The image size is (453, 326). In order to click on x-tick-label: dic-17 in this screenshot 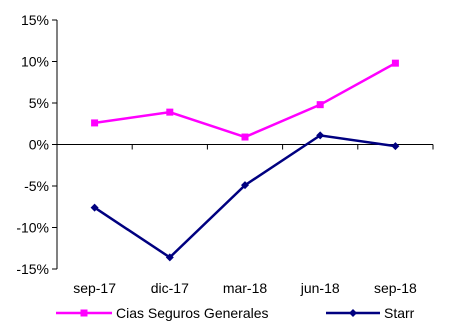, I will do `click(170, 288)`.